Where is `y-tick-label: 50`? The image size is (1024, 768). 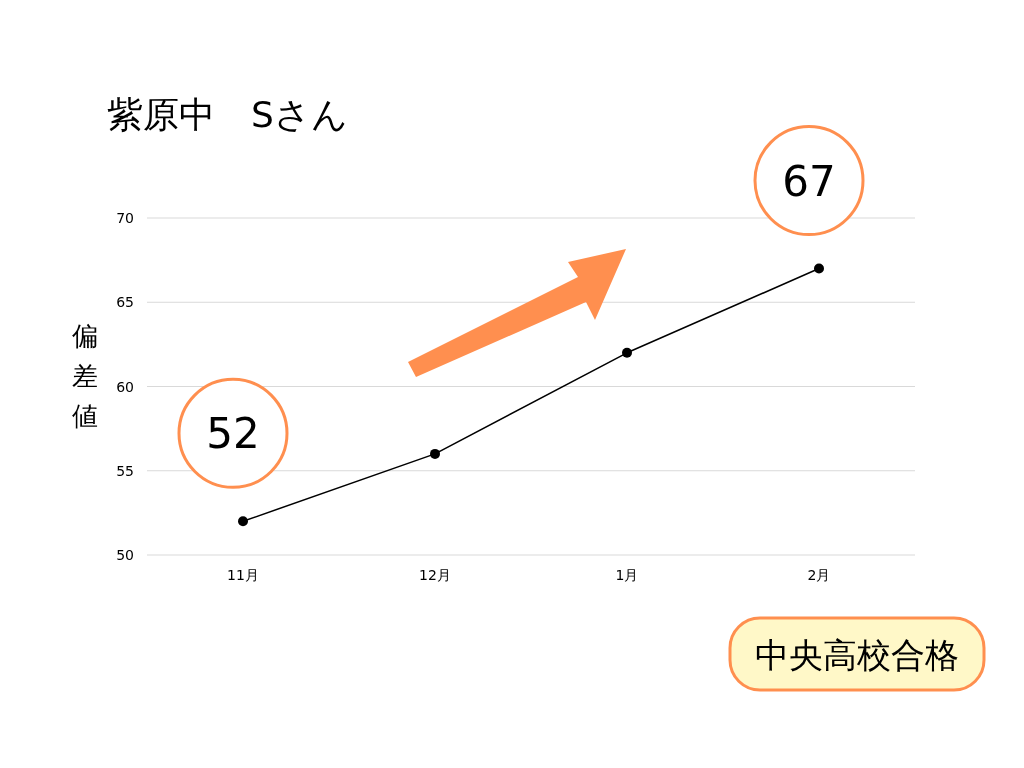
y-tick-label: 50 is located at coordinates (125, 555).